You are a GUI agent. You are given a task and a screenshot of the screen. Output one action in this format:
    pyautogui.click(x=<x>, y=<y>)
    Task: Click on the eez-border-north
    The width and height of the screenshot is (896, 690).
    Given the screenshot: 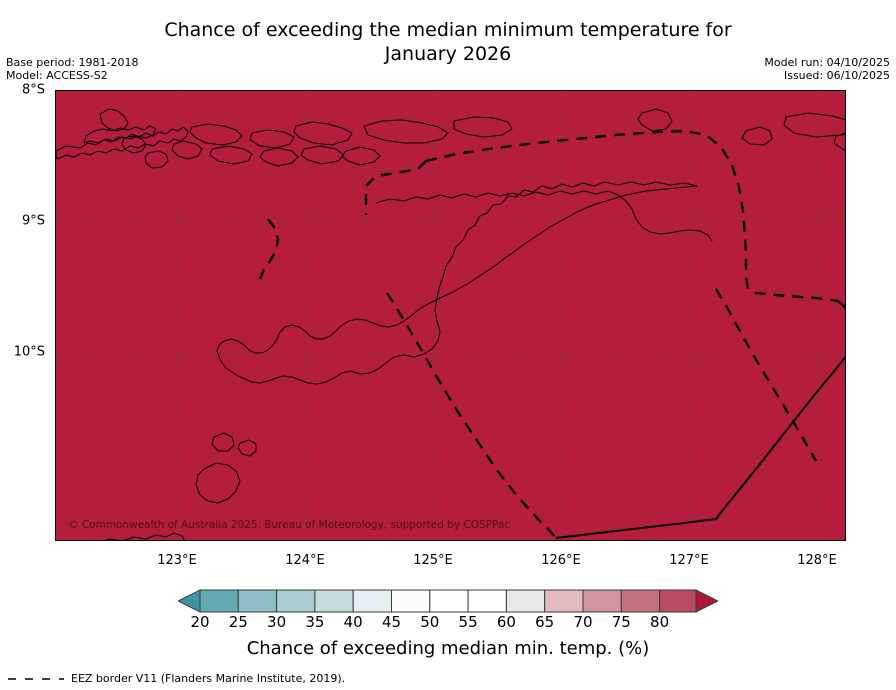 What is the action you would take?
    pyautogui.click(x=632, y=216)
    